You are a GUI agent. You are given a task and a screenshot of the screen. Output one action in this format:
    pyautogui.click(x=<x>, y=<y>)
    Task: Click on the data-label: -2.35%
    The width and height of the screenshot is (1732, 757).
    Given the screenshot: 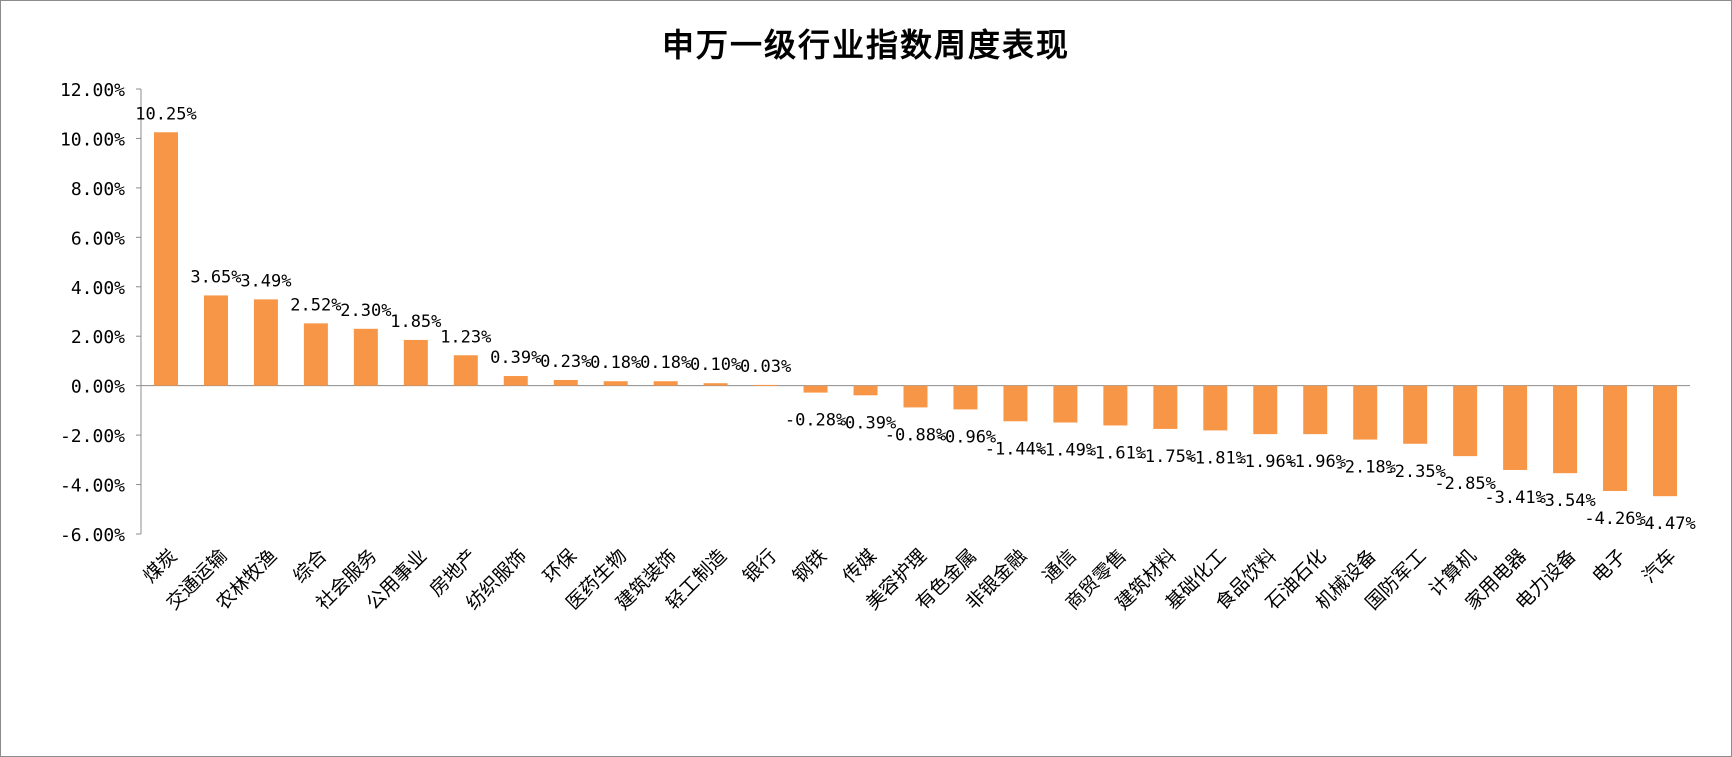 What is the action you would take?
    pyautogui.click(x=1414, y=472)
    